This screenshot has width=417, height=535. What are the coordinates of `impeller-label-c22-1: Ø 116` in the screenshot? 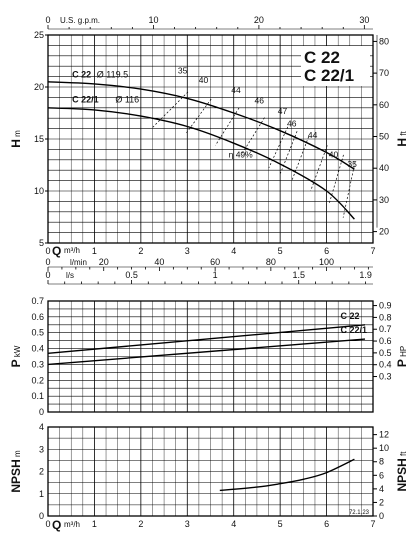 It's located at (127, 100).